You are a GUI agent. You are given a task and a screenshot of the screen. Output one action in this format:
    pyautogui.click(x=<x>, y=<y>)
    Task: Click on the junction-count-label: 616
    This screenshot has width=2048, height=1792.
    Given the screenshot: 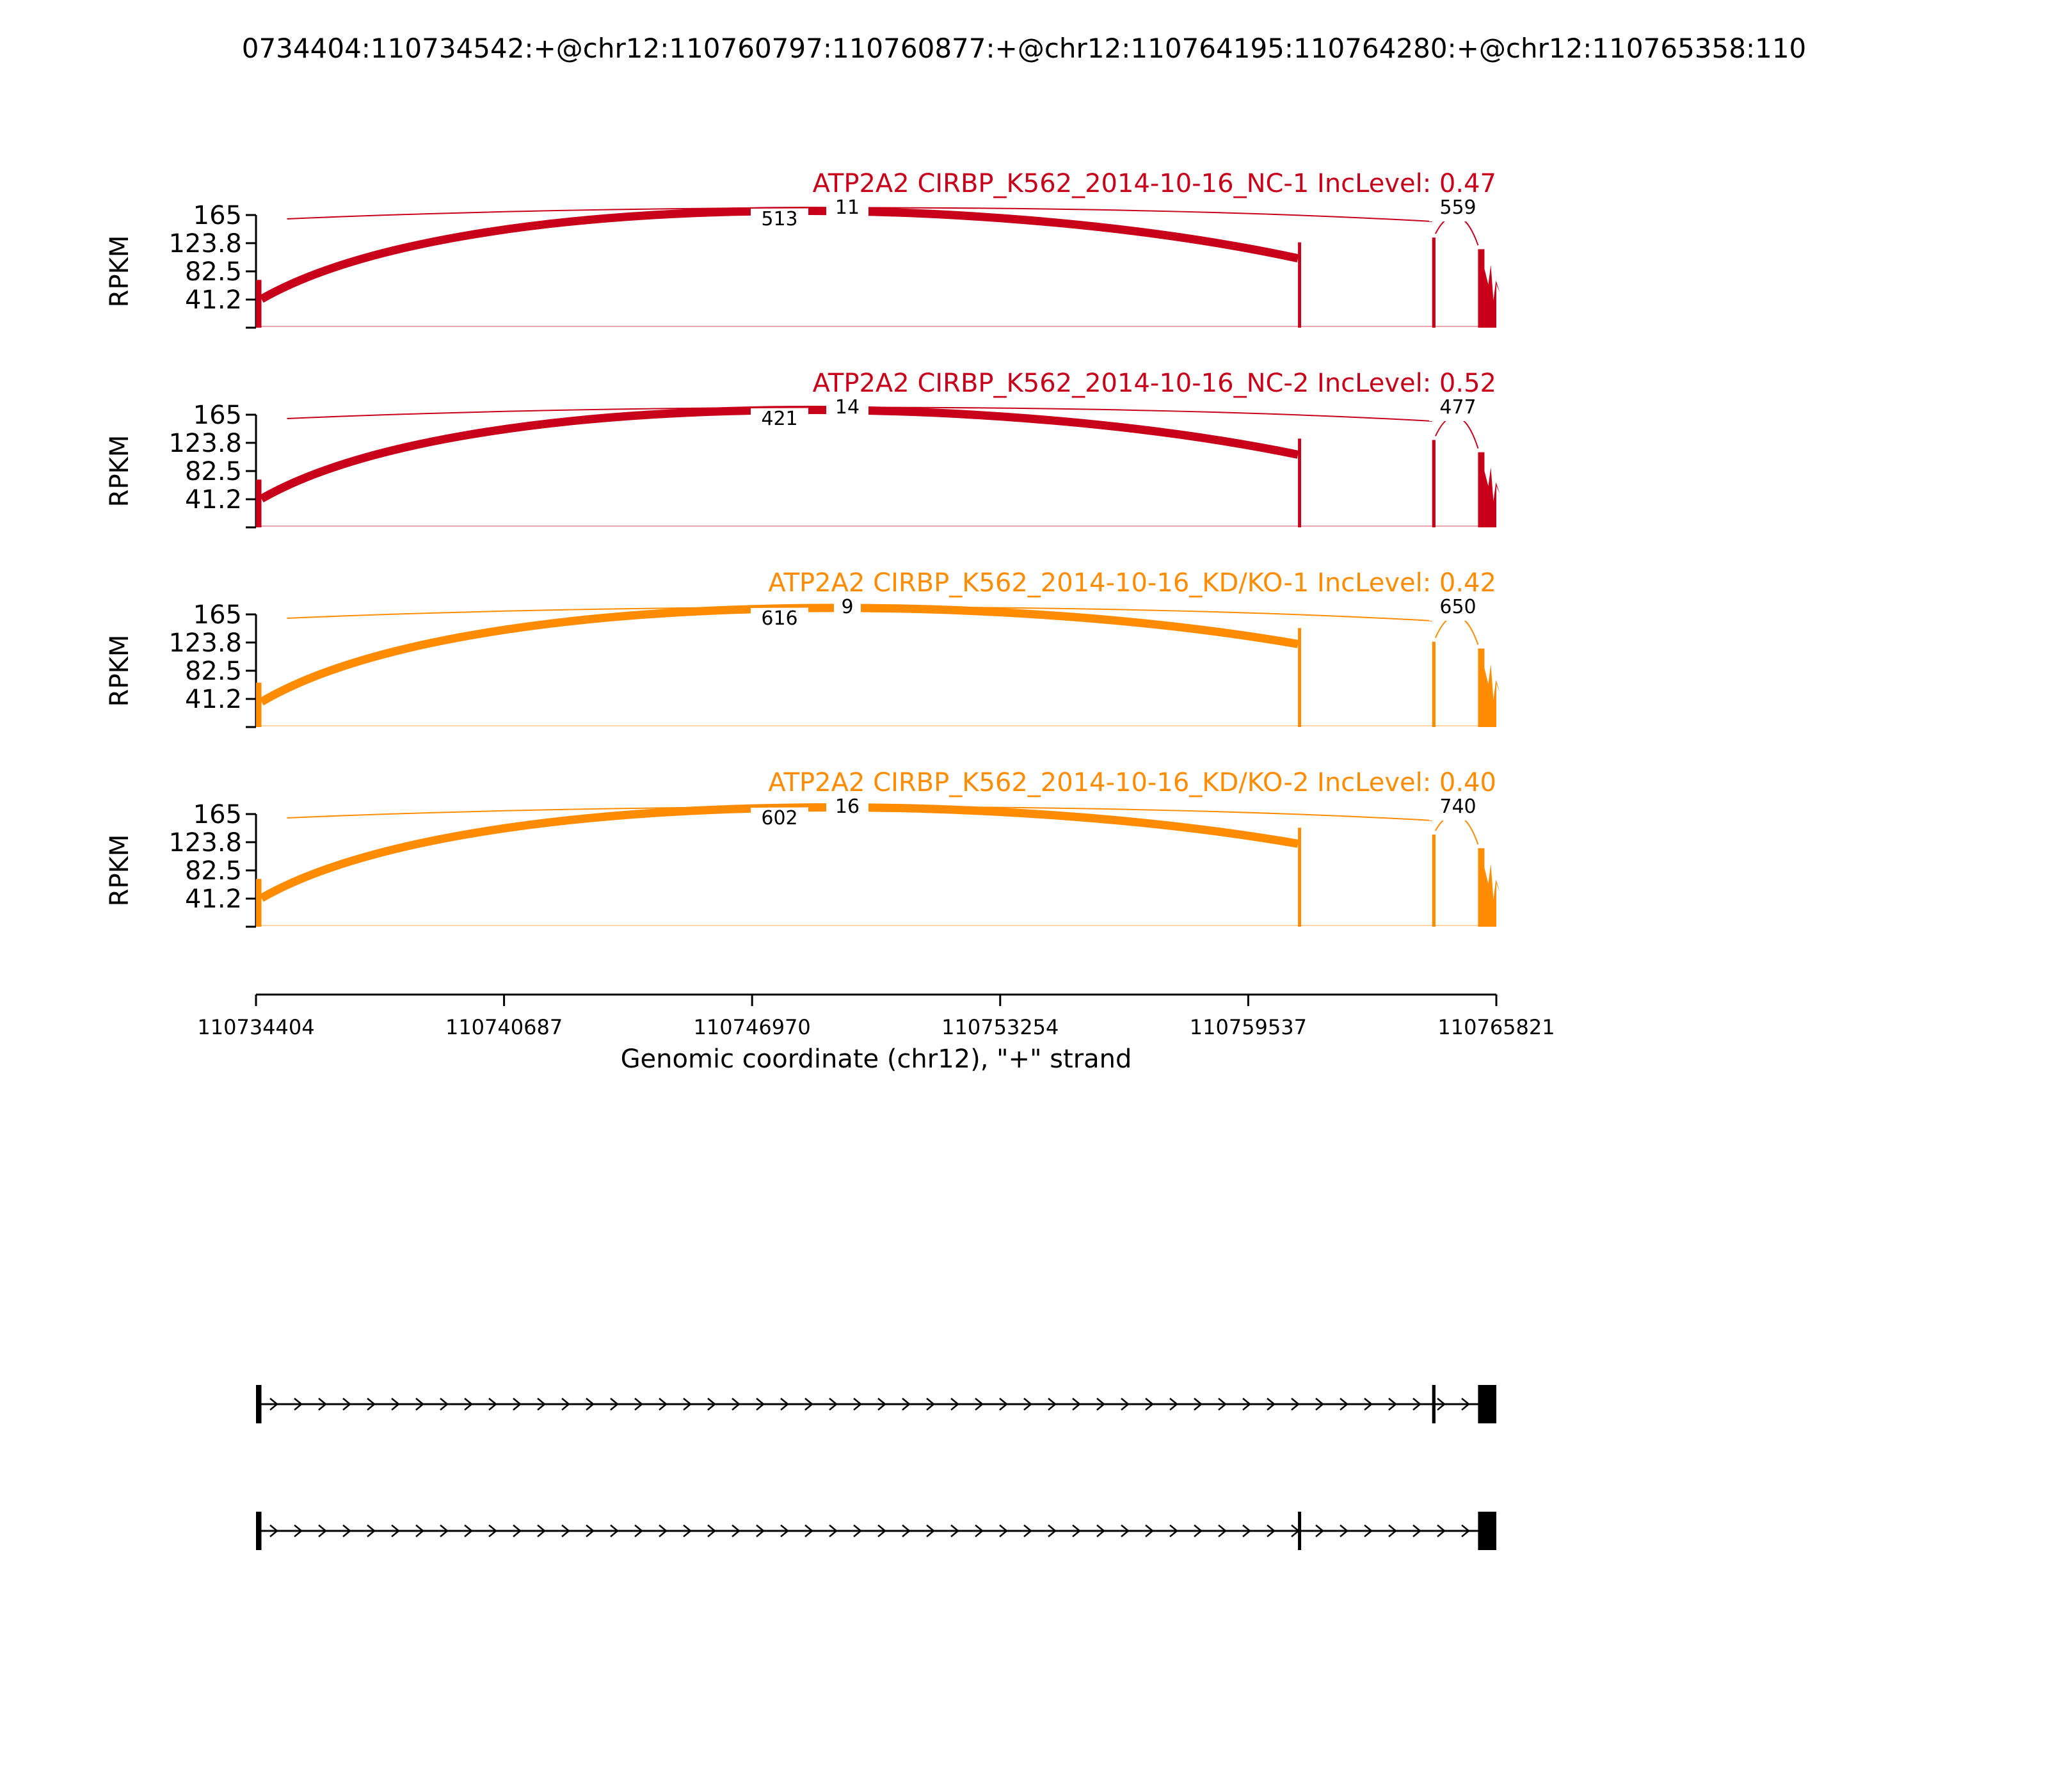 What is the action you would take?
    pyautogui.click(x=779, y=618)
    